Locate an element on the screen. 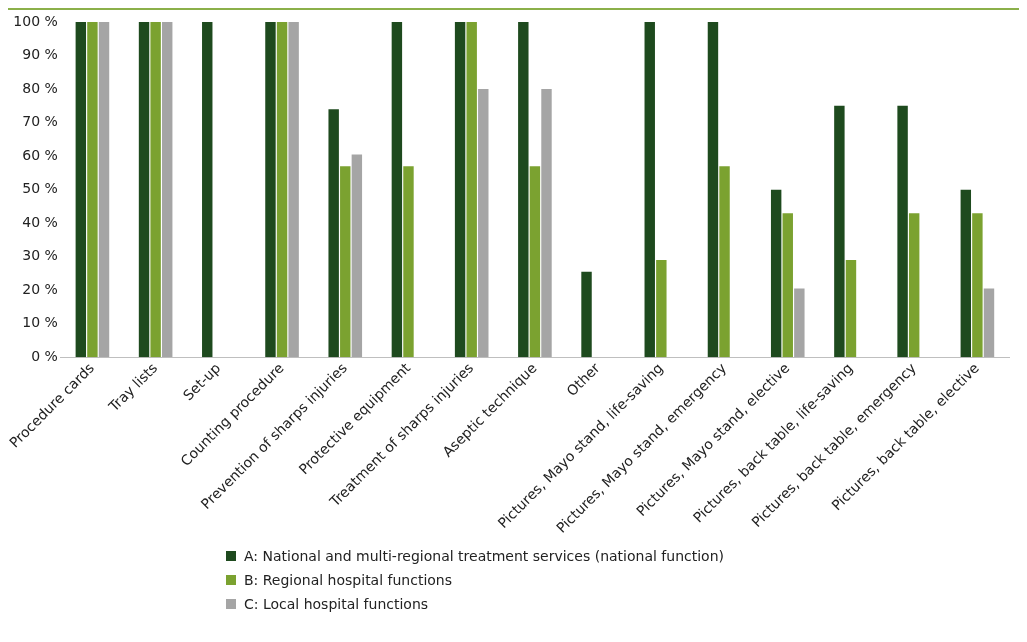 Image resolution: width=1027 pixels, height=642 pixels. legend-label: A: National and multi-regional treatment services (national function) is located at coordinates (484, 556).